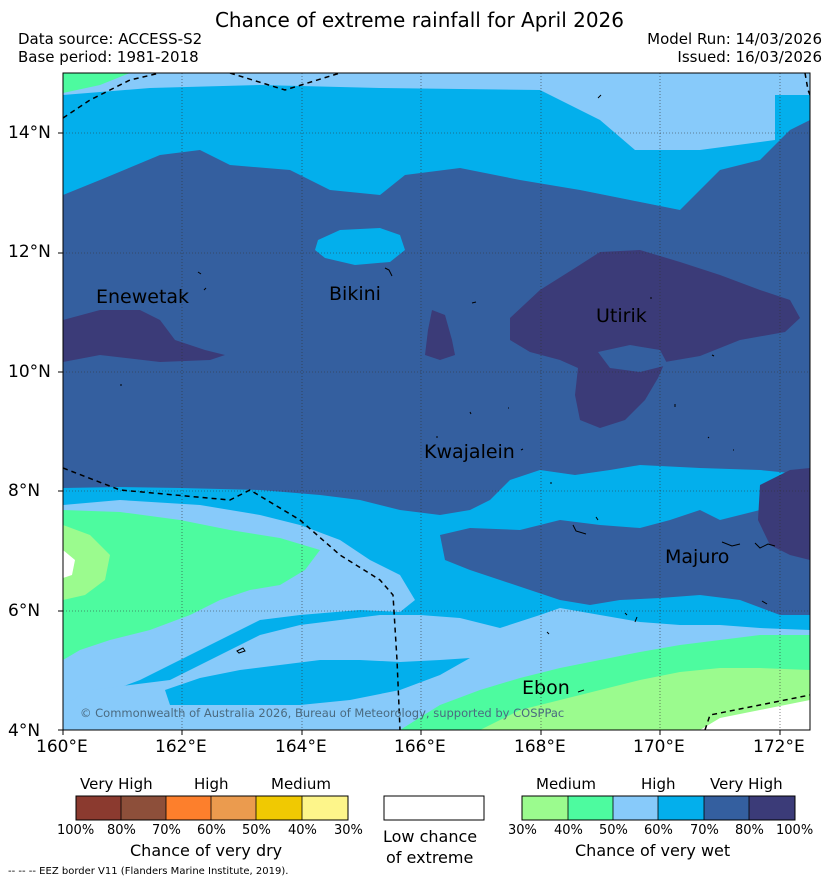  I want to click on legend-wet-frame, so click(658, 808).